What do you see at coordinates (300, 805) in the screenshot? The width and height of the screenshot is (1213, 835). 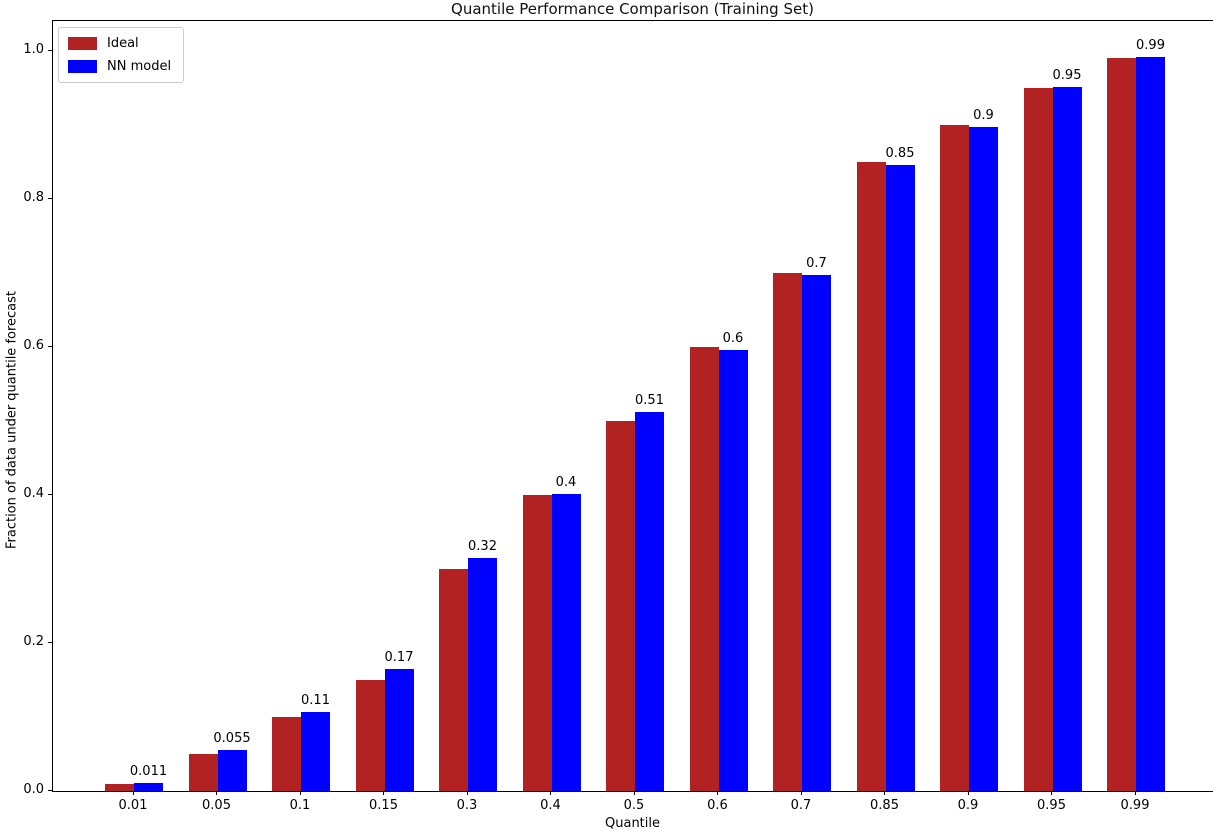 I see `x-tick-label: 0.1` at bounding box center [300, 805].